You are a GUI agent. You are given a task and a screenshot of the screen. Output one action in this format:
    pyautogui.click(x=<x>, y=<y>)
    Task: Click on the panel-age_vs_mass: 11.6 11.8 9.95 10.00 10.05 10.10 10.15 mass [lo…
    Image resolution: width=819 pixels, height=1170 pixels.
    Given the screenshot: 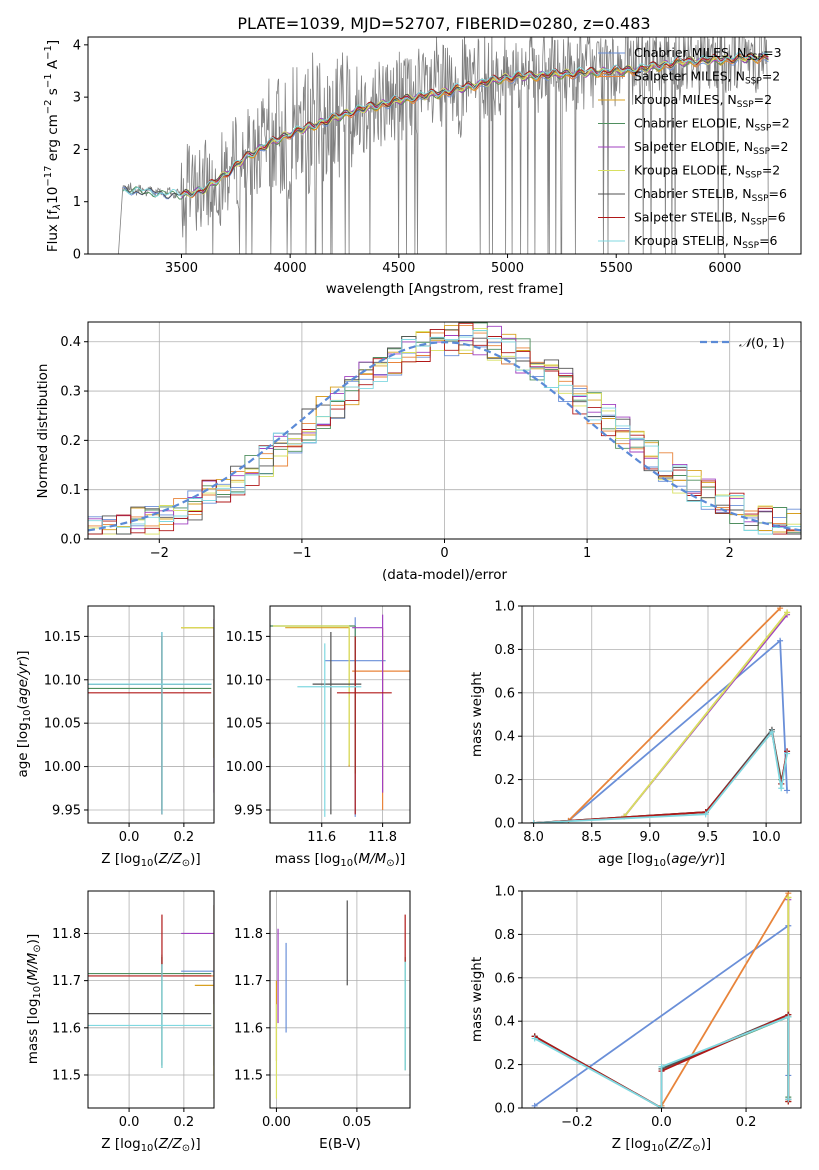 What is the action you would take?
    pyautogui.click(x=318, y=737)
    